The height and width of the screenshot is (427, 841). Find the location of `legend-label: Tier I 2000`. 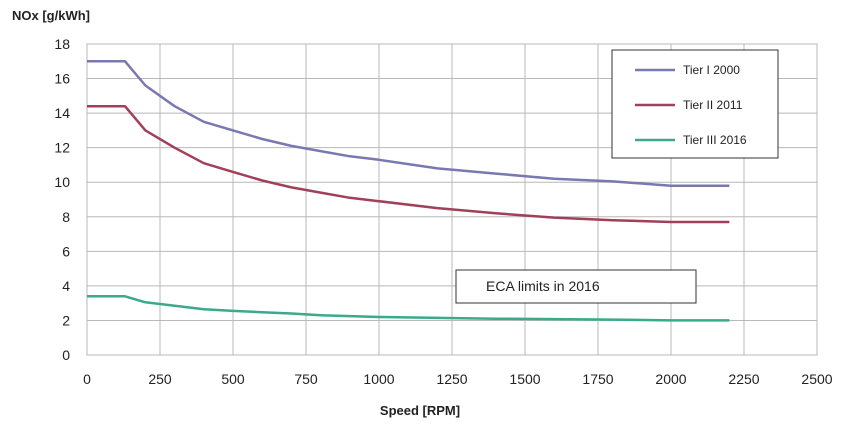

legend-label: Tier I 2000 is located at coordinates (711, 70).